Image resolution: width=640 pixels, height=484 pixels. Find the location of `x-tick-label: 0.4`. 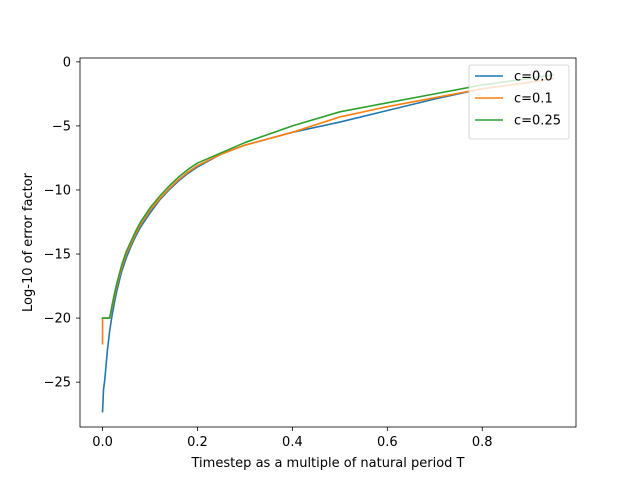

x-tick-label: 0.4 is located at coordinates (292, 442).